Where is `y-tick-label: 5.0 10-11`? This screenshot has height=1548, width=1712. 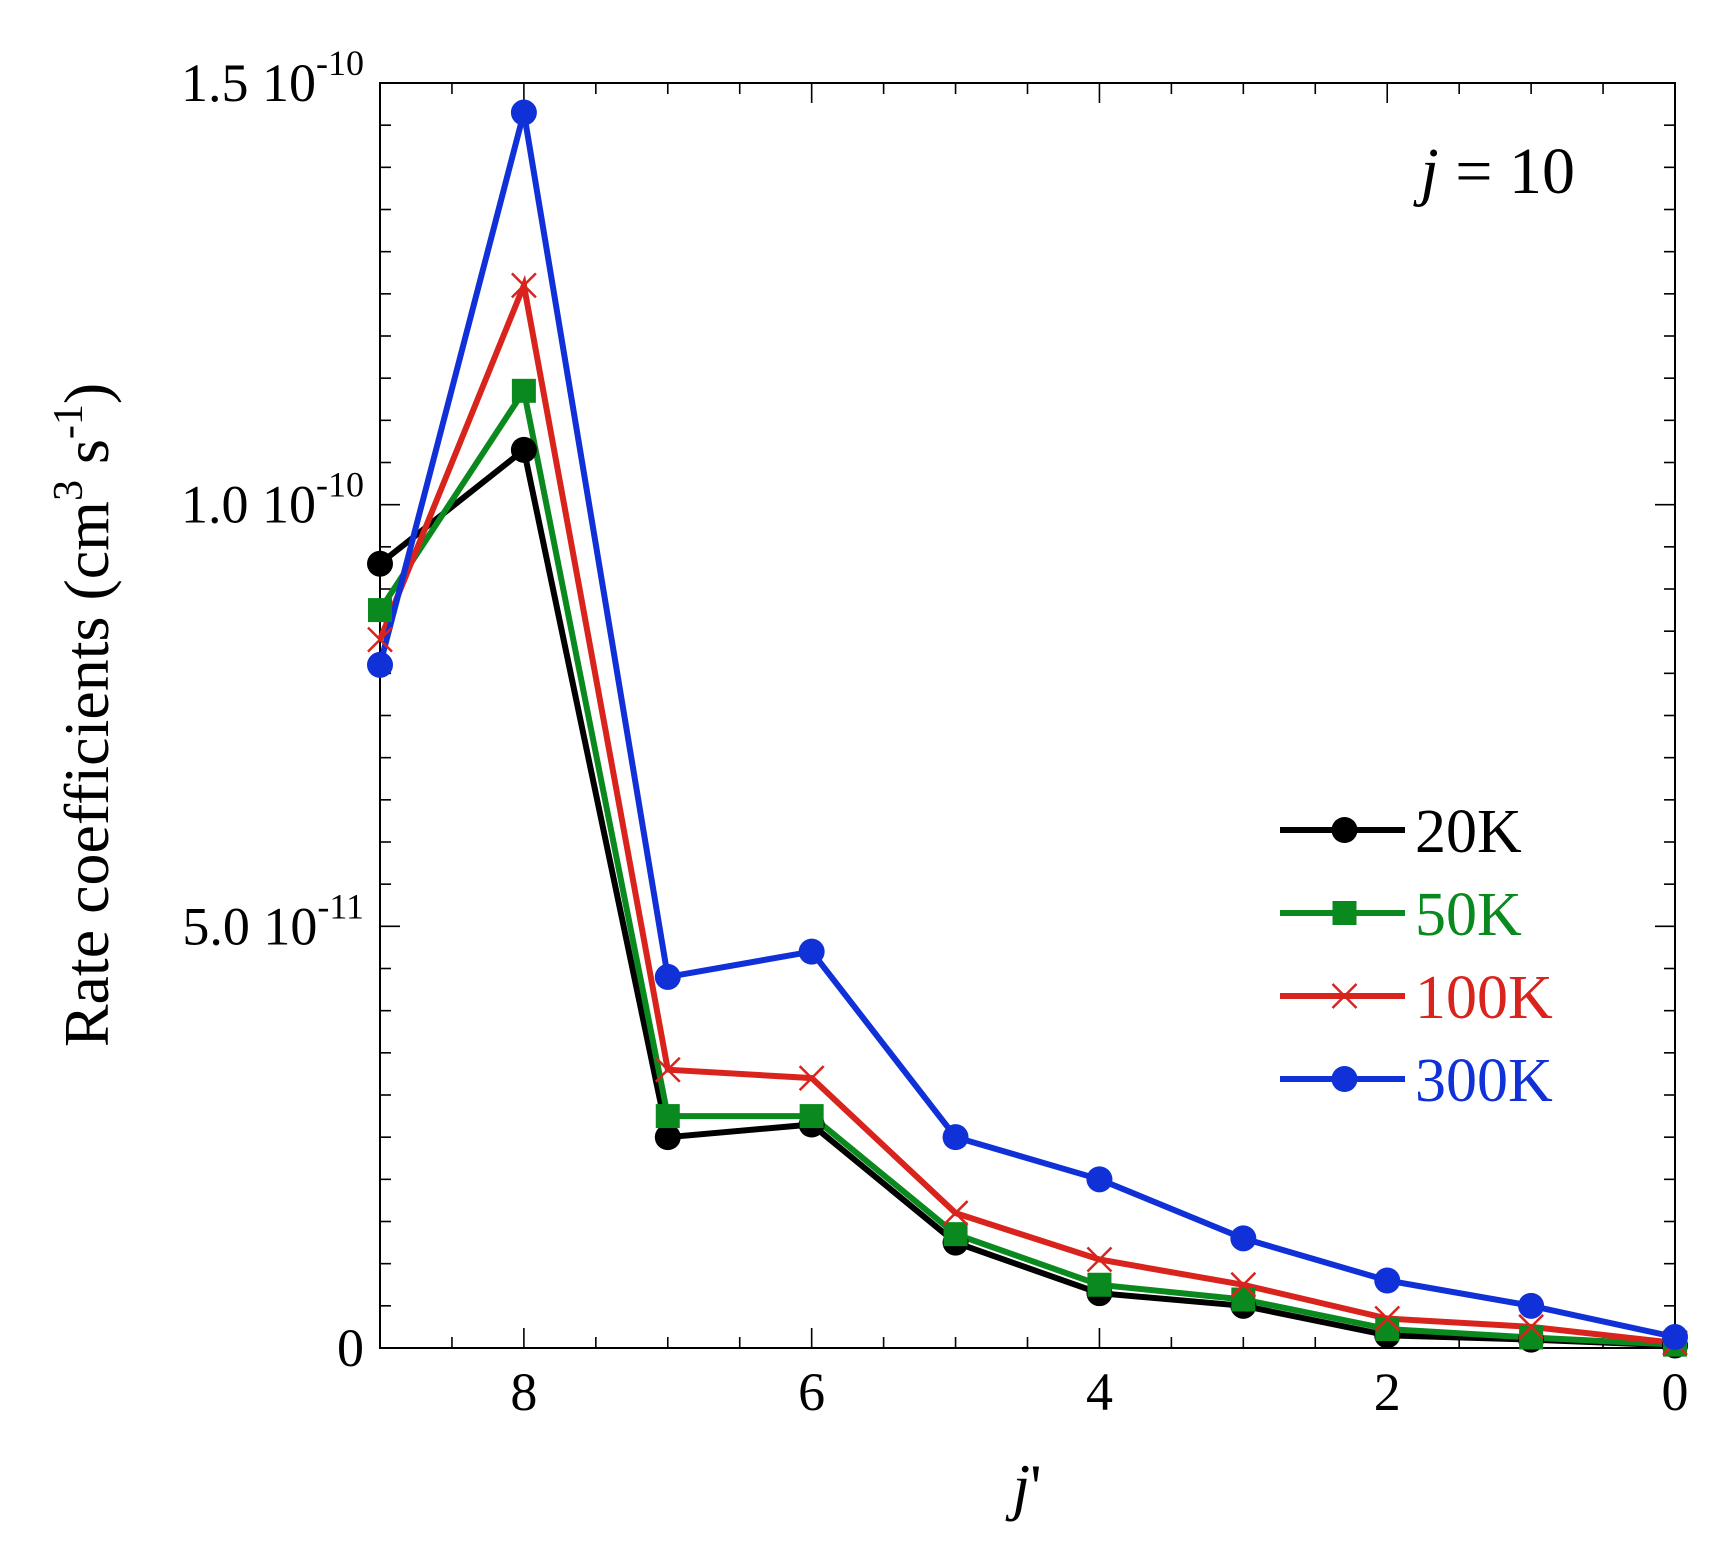
y-tick-label: 5.0 10-11 is located at coordinates (273, 921).